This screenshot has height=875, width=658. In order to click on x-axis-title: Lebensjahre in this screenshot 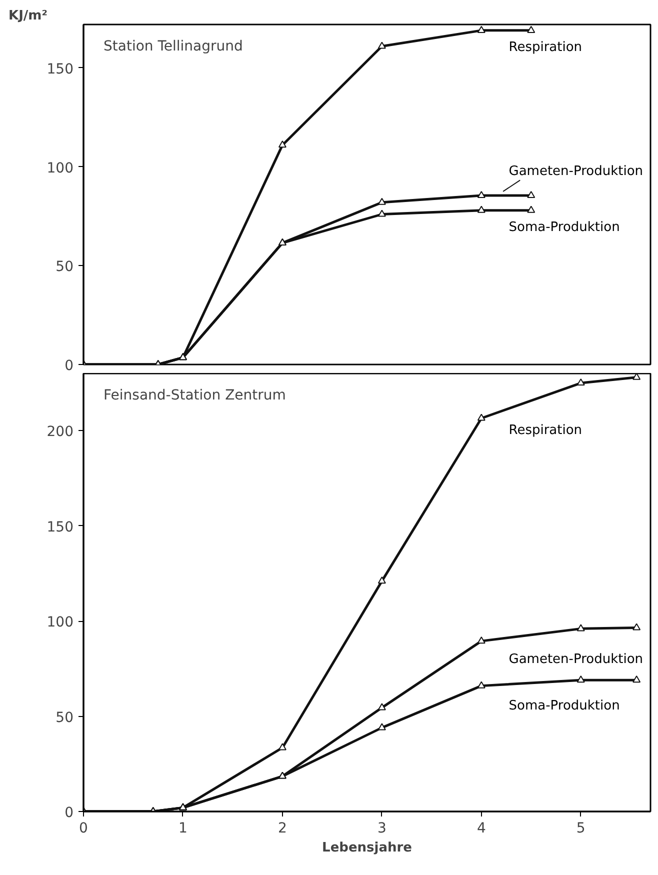, I will do `click(367, 848)`.